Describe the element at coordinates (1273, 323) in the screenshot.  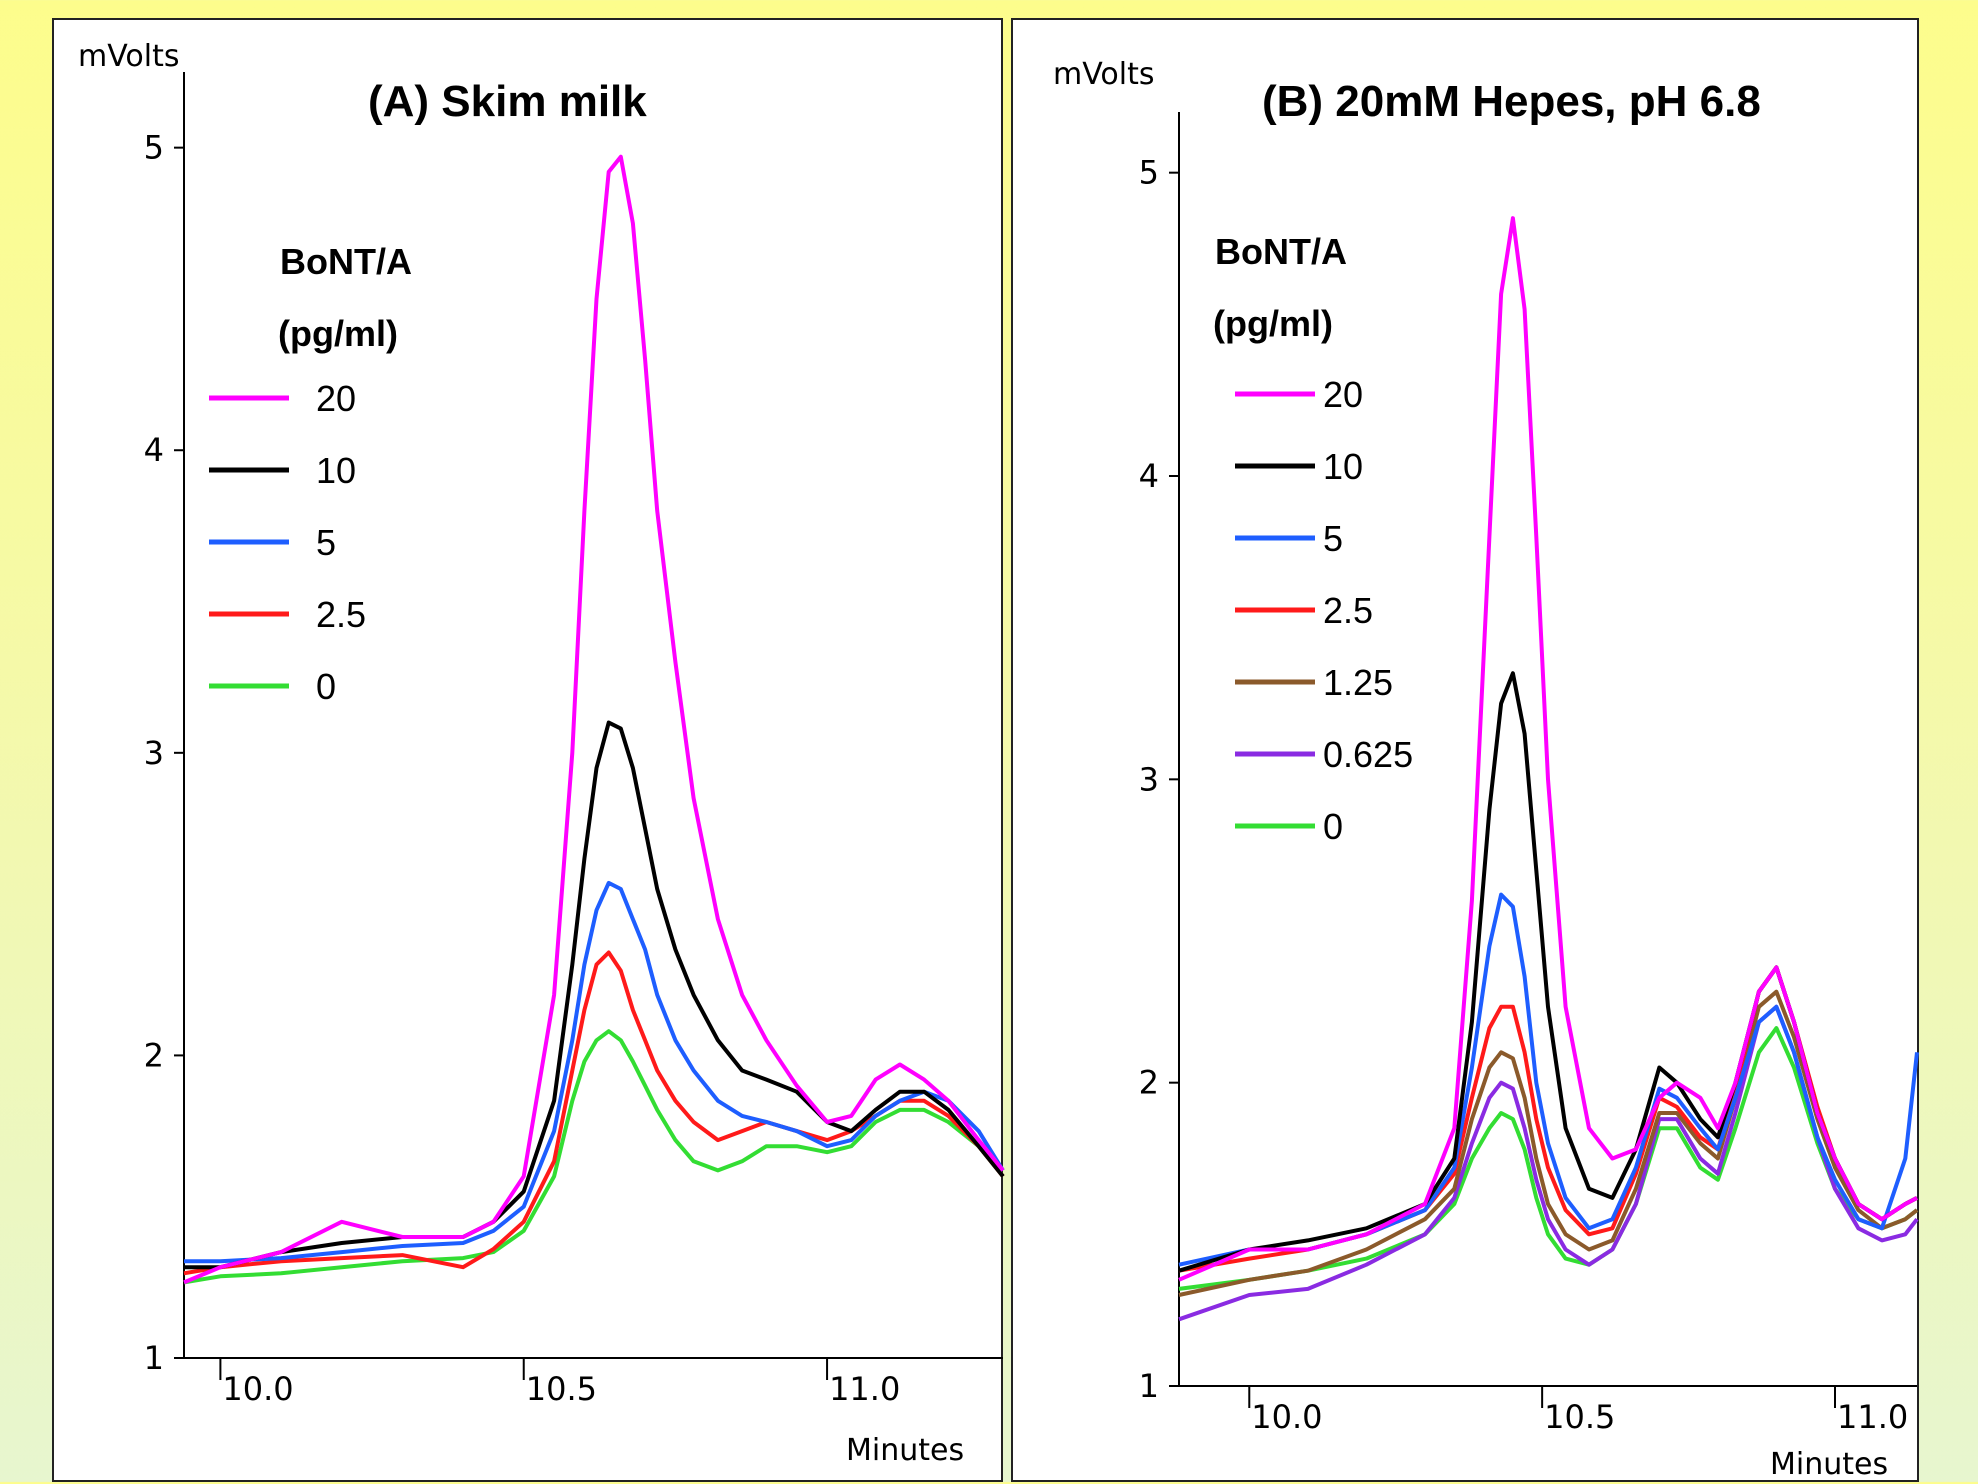
I see `chart-b-legend-title-2: (pg/ml)` at that location.